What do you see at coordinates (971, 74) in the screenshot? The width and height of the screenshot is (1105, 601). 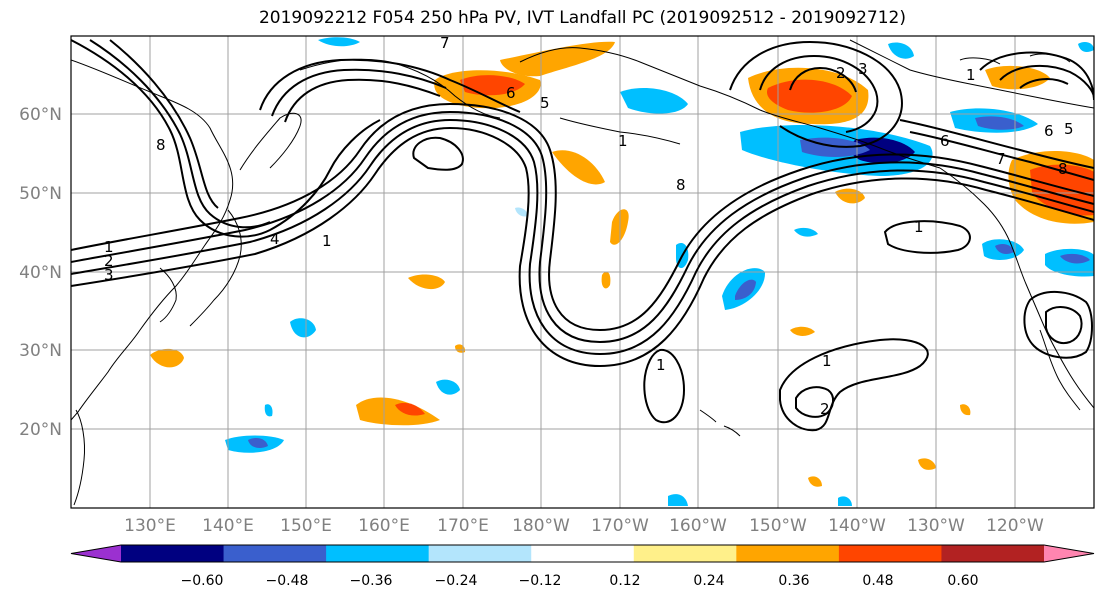 I see `coastline-canada-arctic` at bounding box center [971, 74].